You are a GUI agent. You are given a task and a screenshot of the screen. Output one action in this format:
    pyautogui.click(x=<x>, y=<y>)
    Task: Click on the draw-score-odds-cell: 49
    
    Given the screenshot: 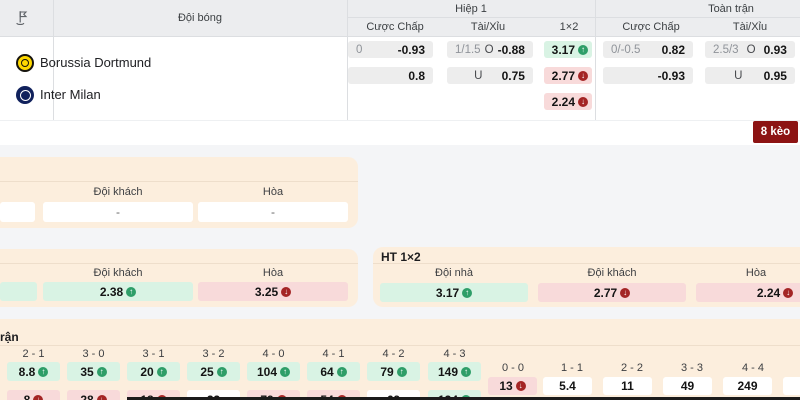 What is the action you would take?
    pyautogui.click(x=687, y=386)
    